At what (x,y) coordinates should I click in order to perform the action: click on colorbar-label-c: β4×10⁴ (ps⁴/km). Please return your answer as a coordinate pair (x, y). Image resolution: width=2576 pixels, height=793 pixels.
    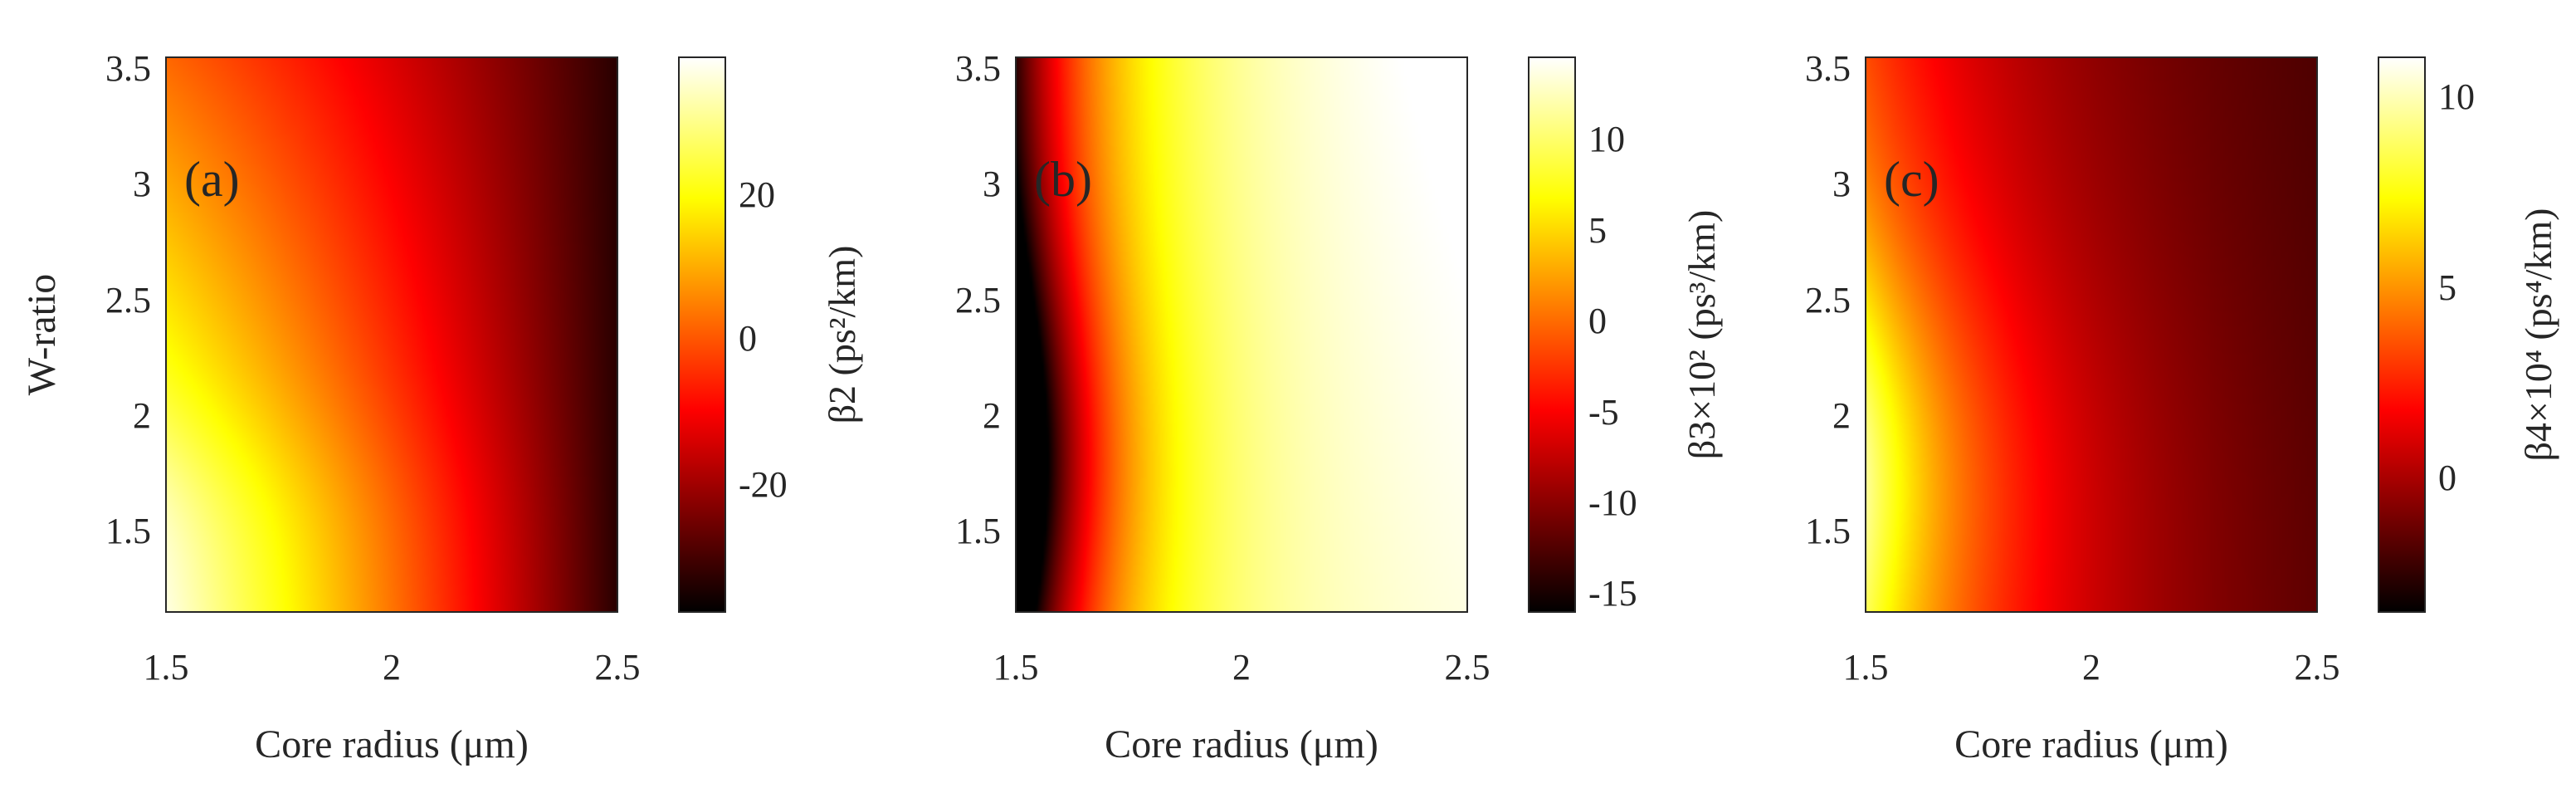
    Looking at the image, I should click on (2538, 334).